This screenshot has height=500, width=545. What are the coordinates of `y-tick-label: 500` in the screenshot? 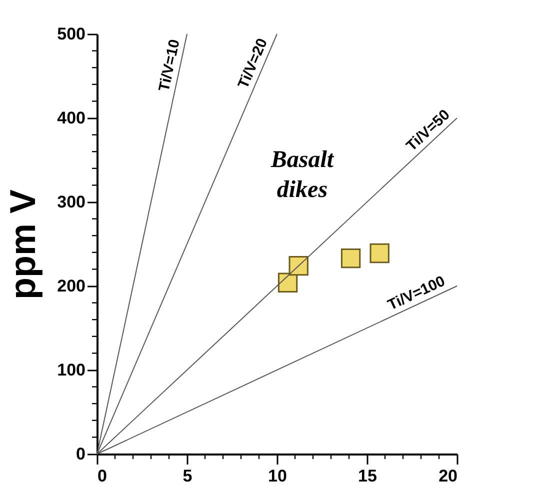 It's located at (71, 34).